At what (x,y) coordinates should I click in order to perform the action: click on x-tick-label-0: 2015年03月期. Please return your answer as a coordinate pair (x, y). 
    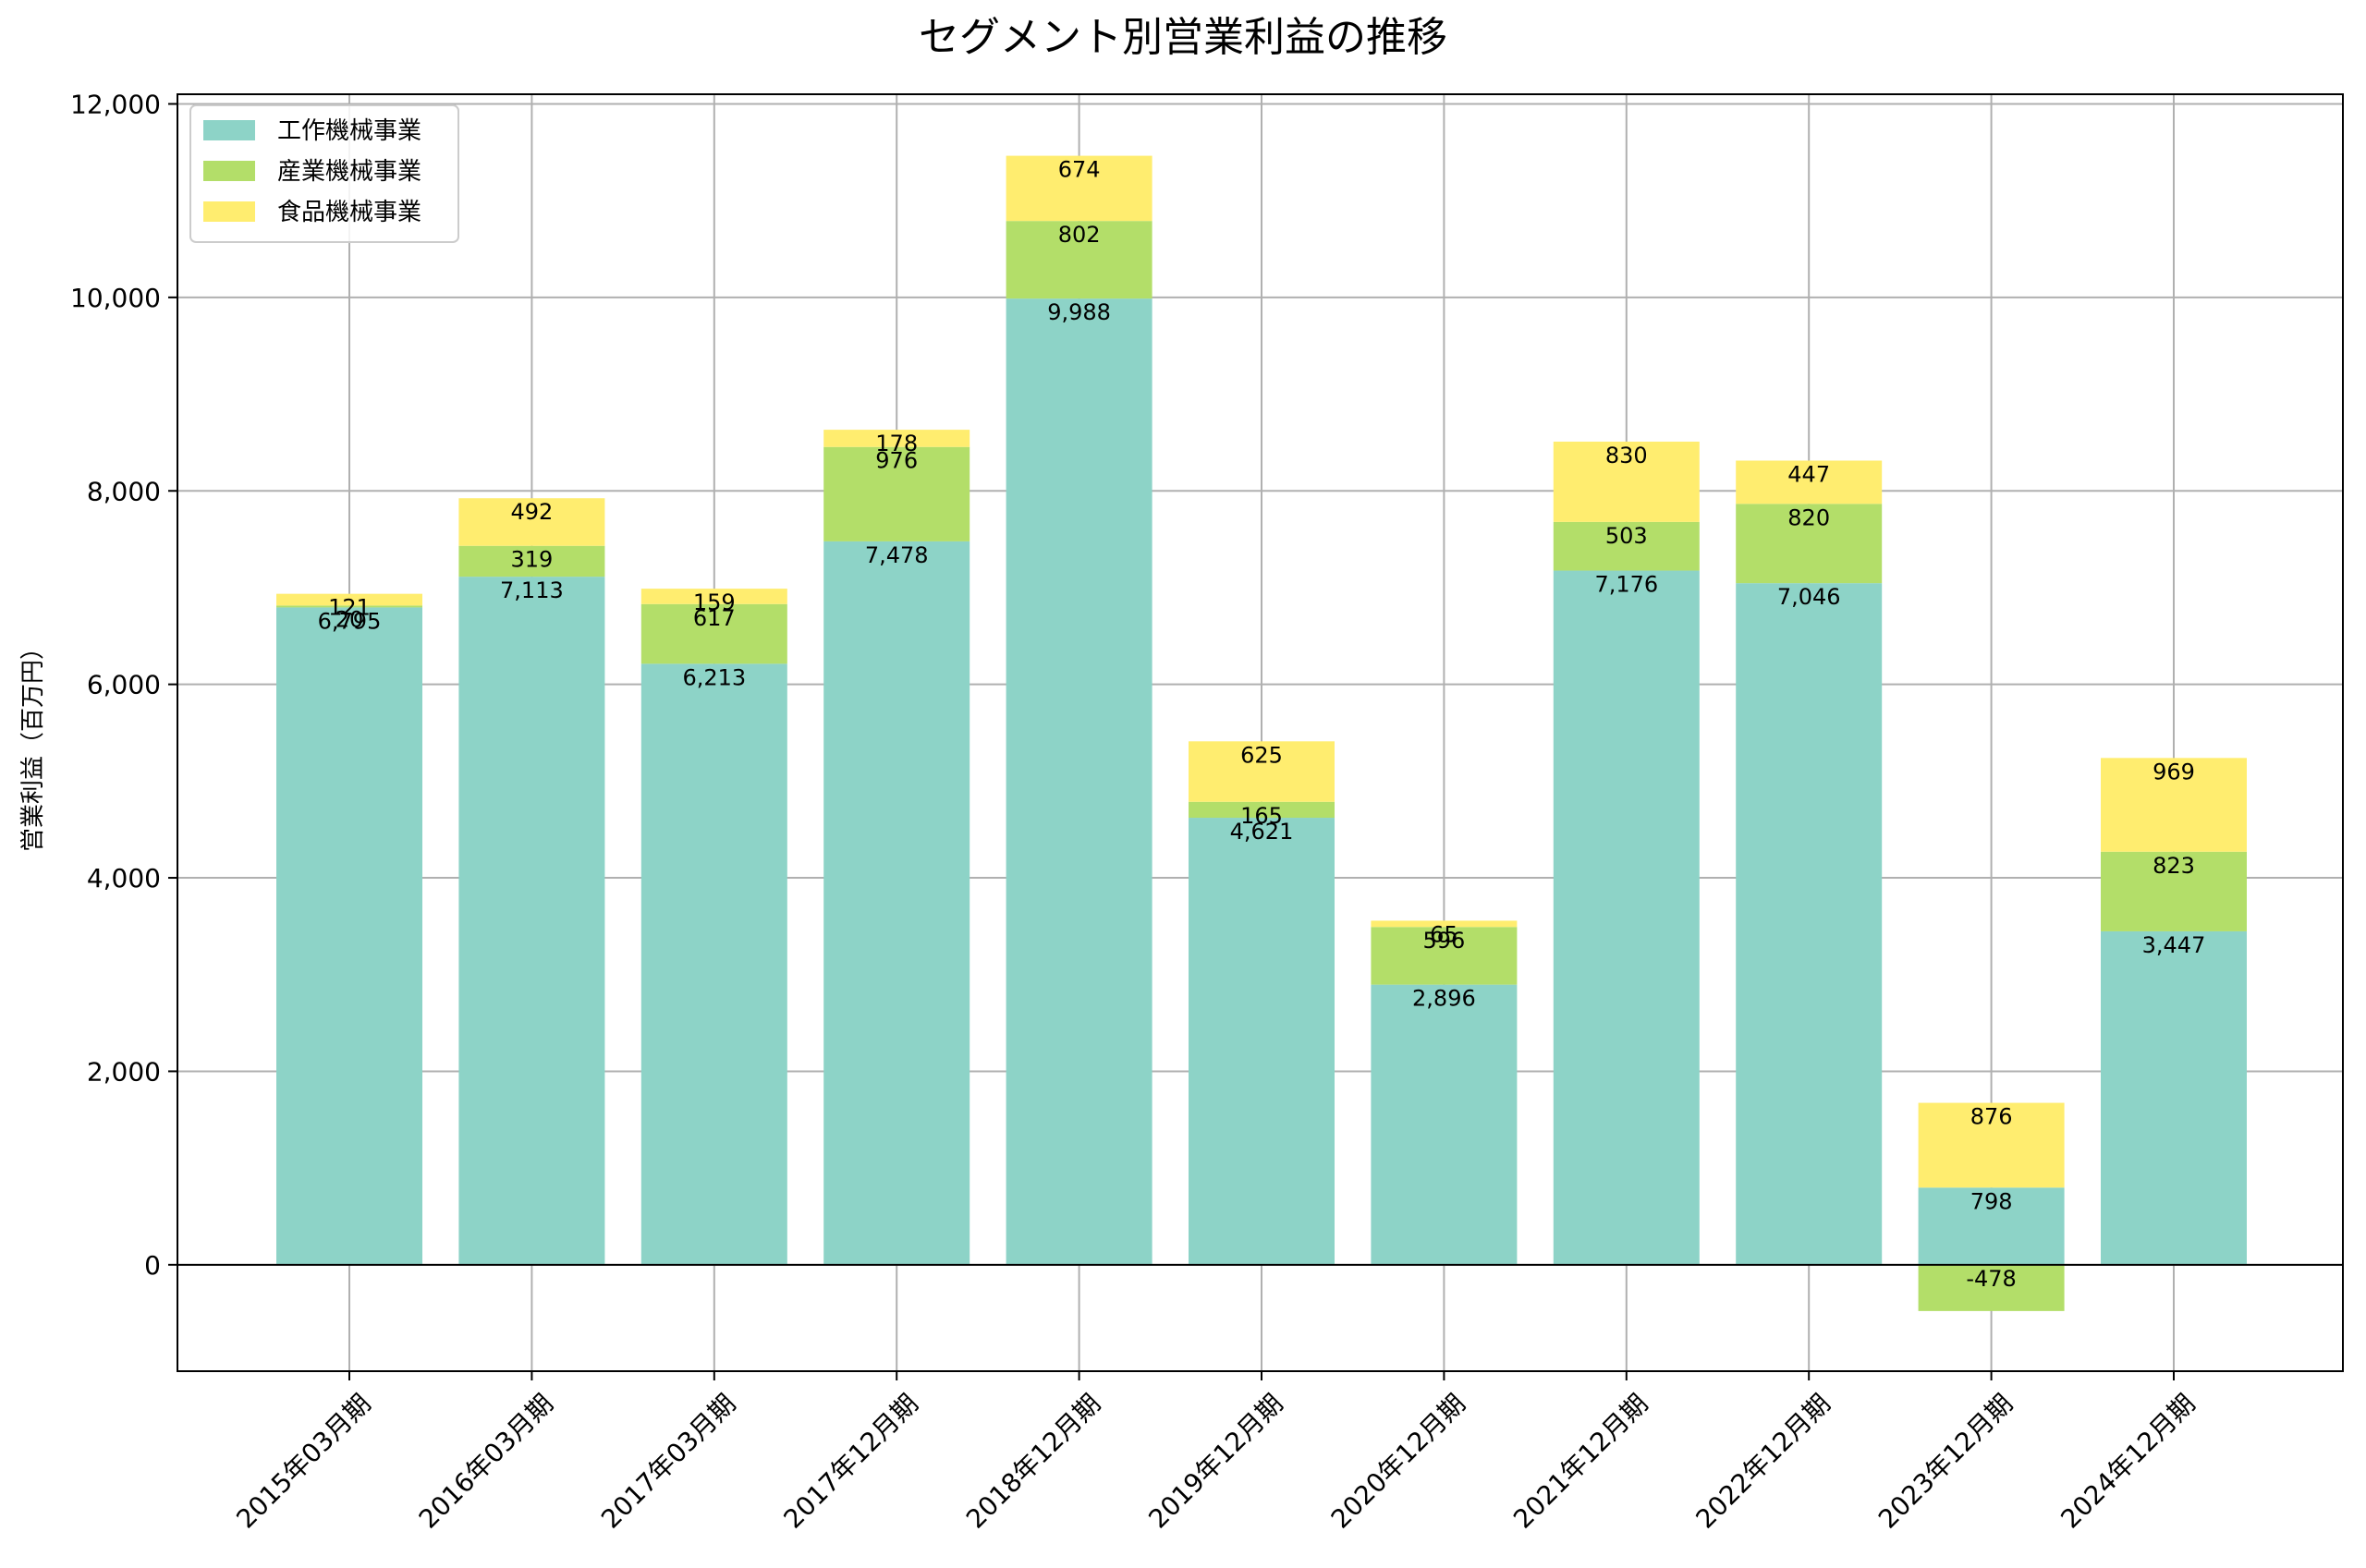
    Looking at the image, I should click on (303, 1461).